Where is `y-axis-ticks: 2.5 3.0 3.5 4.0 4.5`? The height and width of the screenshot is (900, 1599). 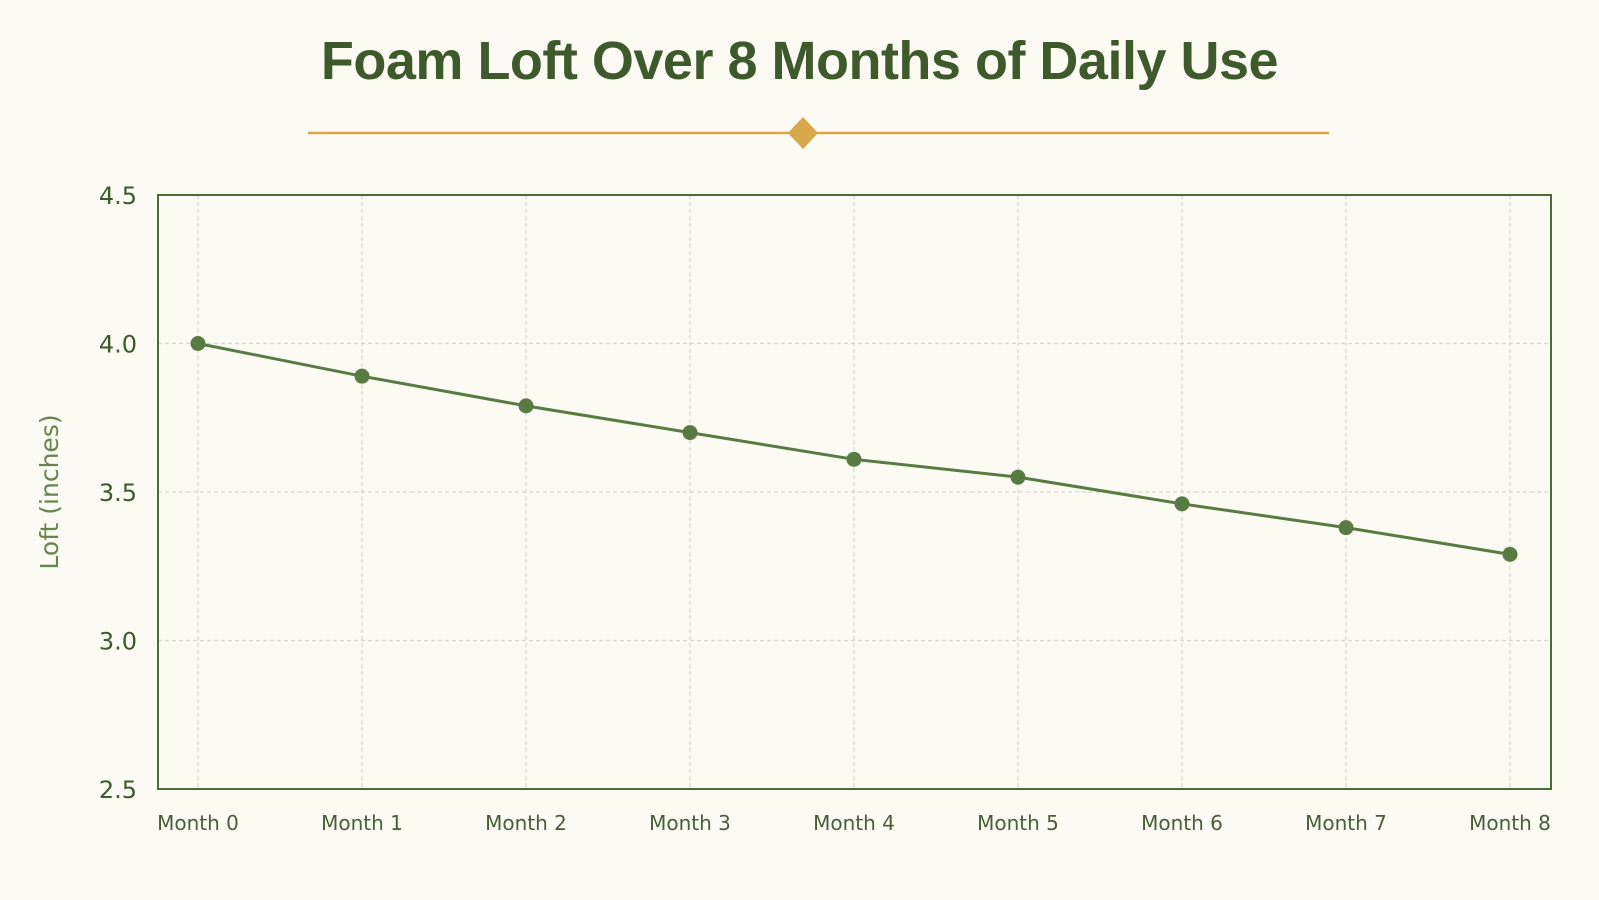
y-axis-ticks: 2.5 3.0 3.5 4.0 4.5 is located at coordinates (118, 493).